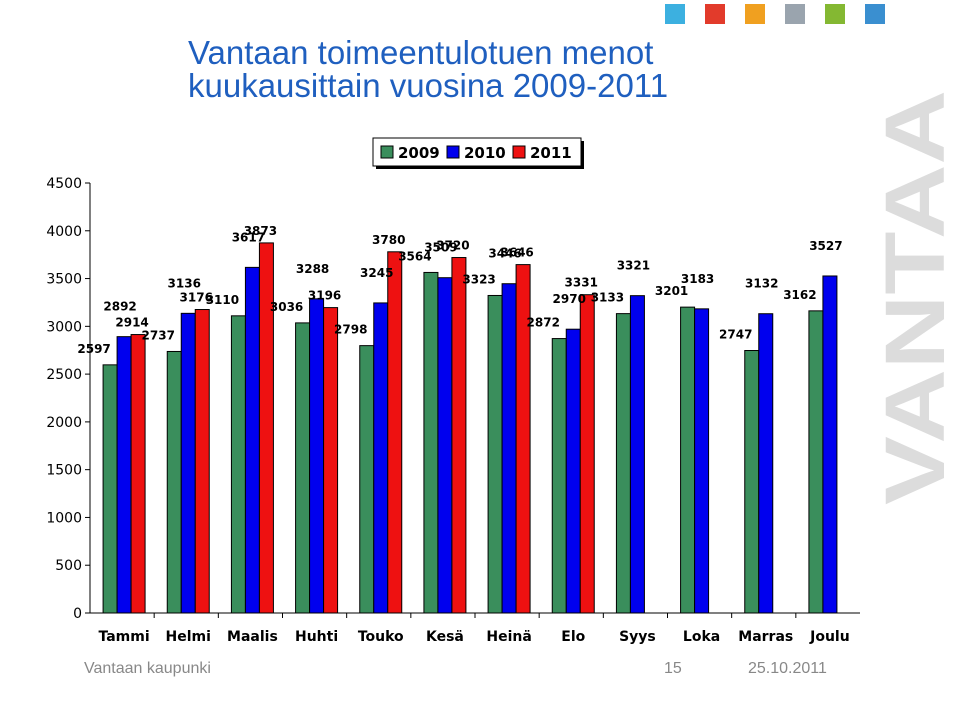  Describe the element at coordinates (123, 637) in the screenshot. I see `x-tick-label: Tammi` at that location.